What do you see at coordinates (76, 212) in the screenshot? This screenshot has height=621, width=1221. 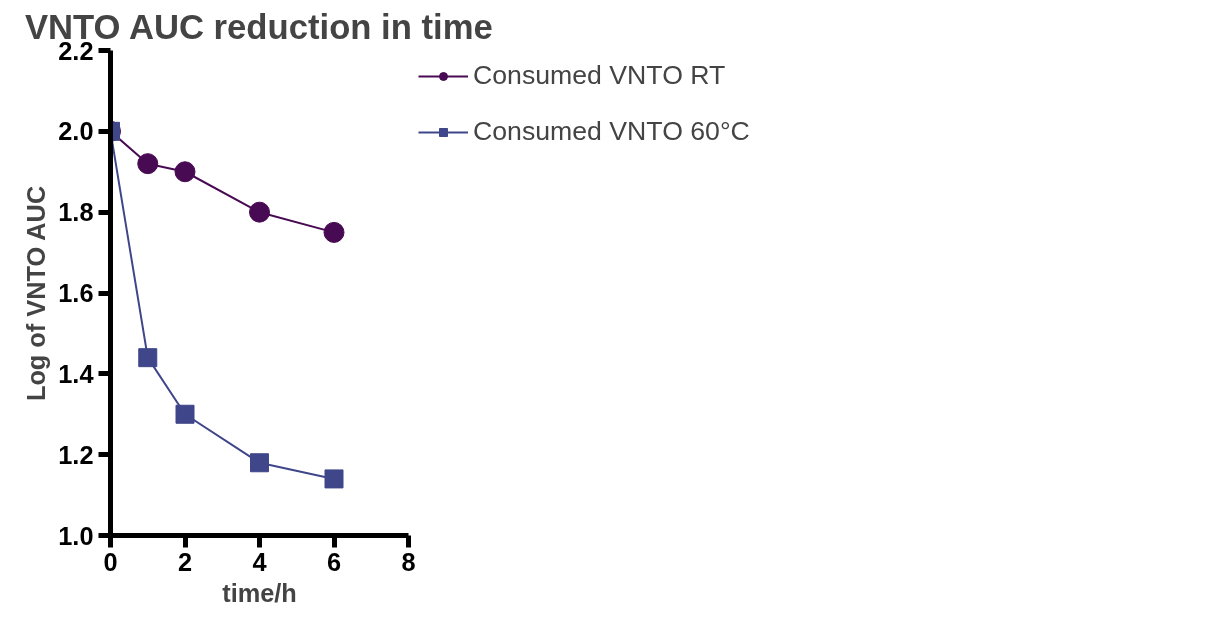 I see `y-tick-label: 1.8` at bounding box center [76, 212].